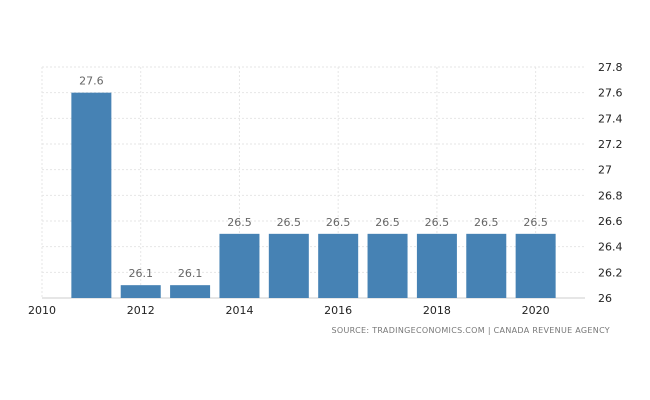  Describe the element at coordinates (239, 222) in the screenshot. I see `data-label-2014: 26.5` at that location.